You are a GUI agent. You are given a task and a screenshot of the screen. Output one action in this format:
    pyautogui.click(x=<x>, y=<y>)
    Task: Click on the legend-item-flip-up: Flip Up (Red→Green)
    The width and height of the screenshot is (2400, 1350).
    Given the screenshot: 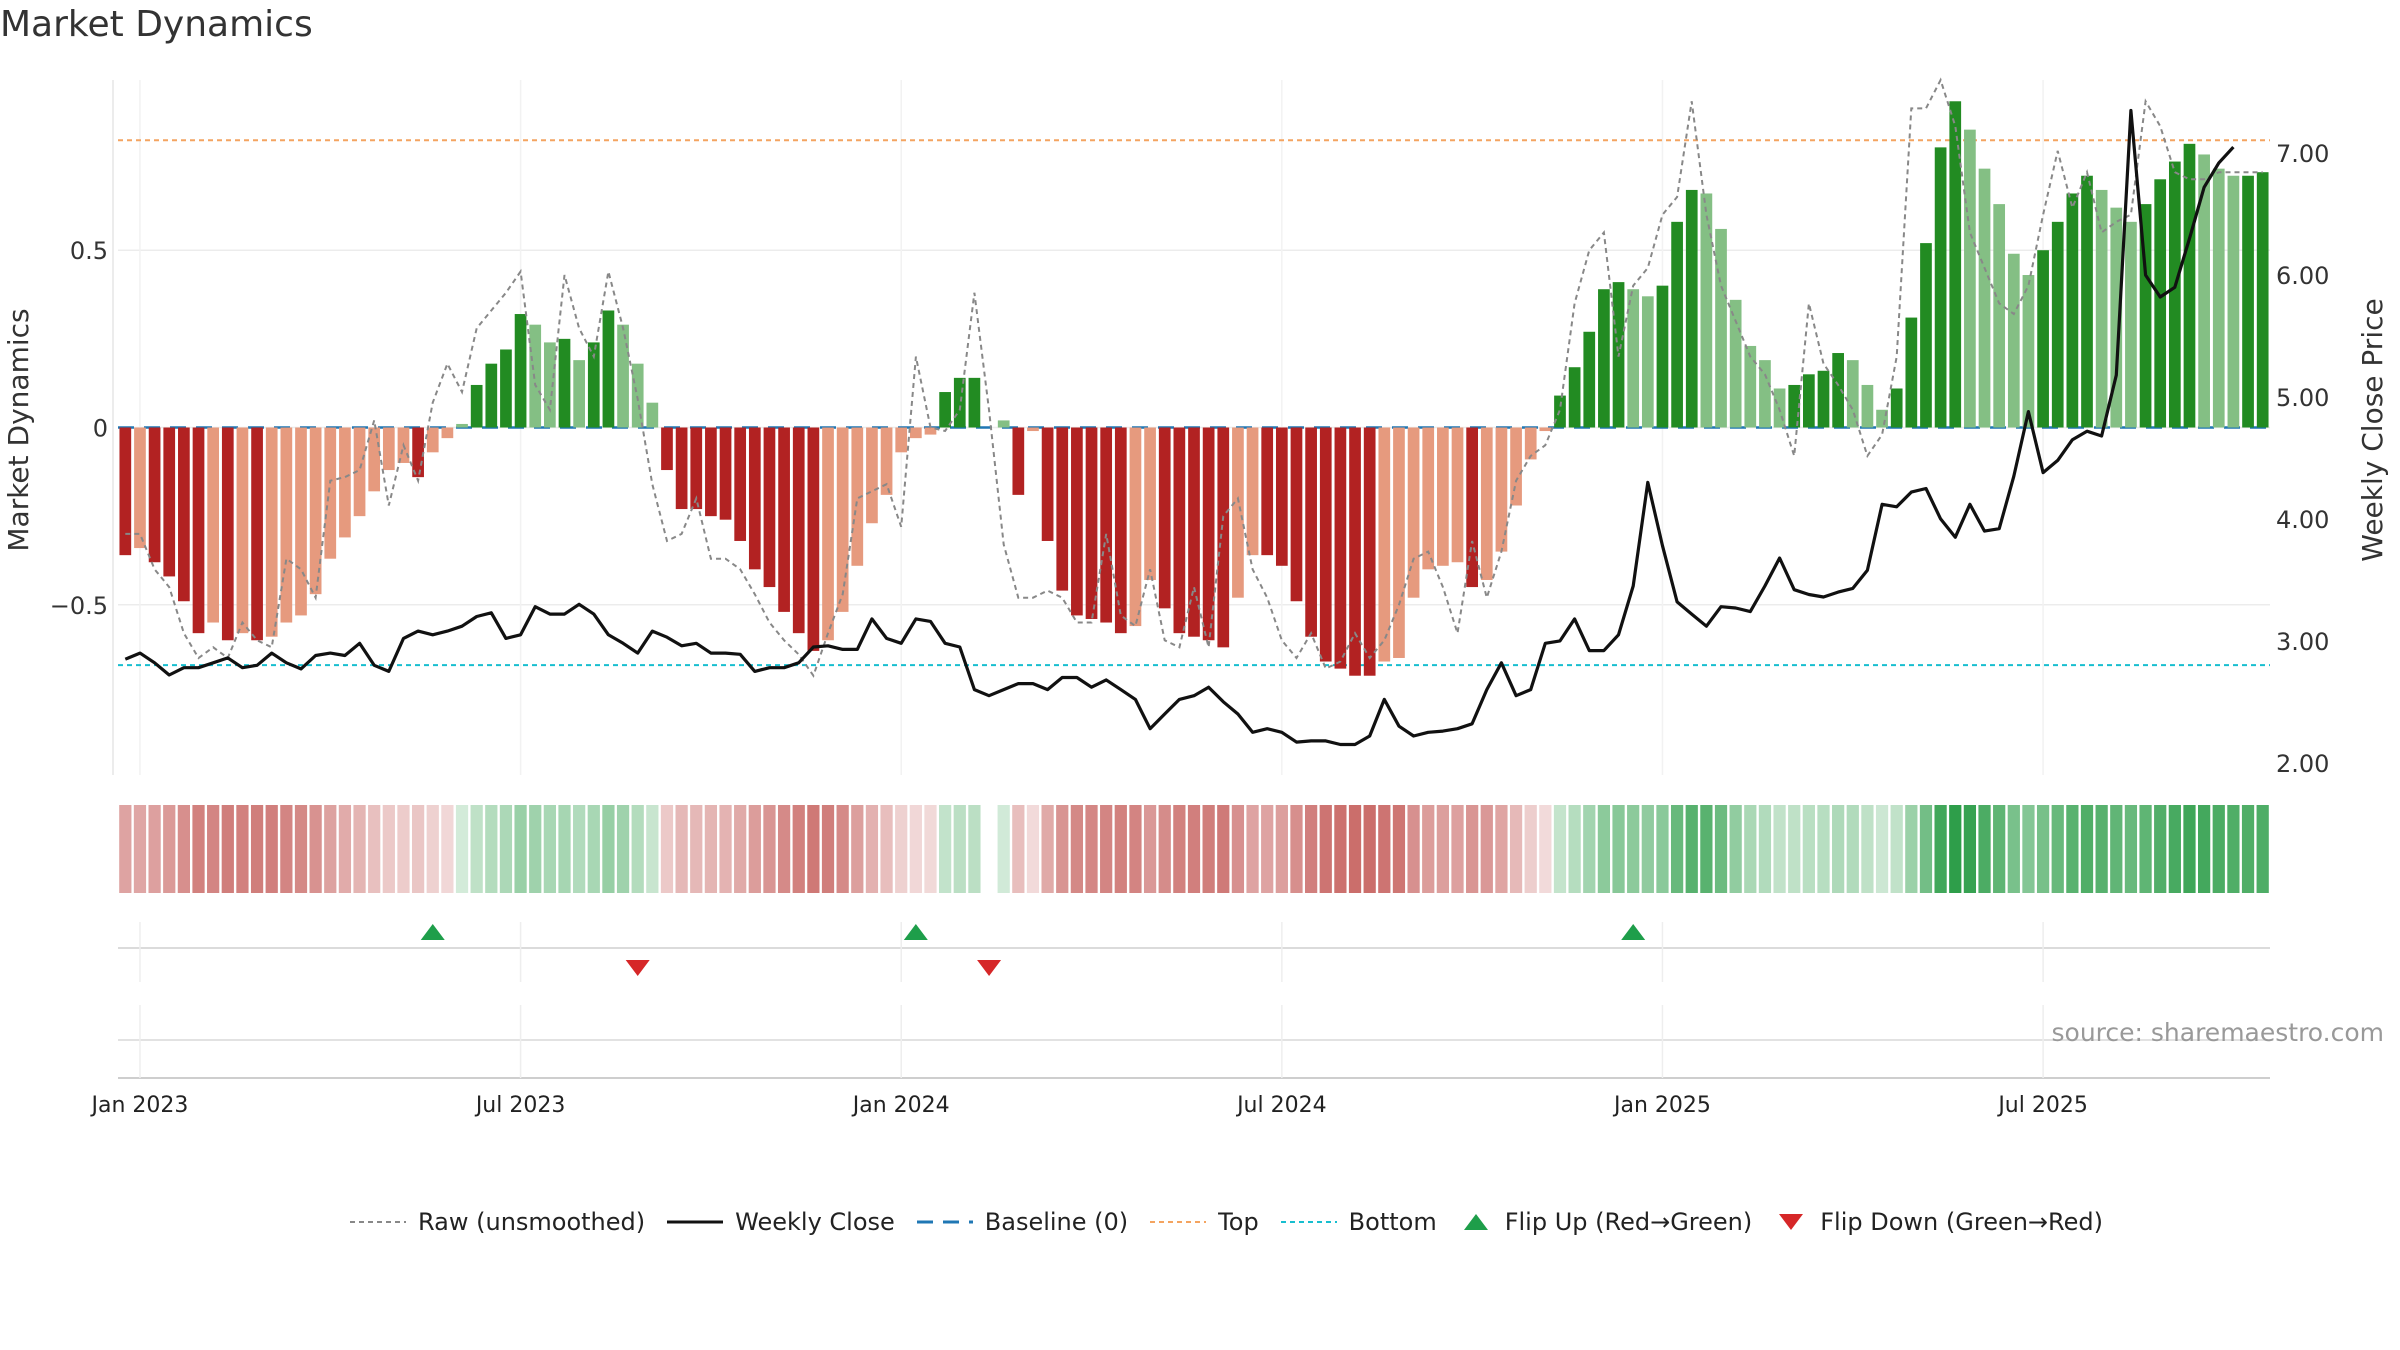 What is the action you would take?
    pyautogui.click(x=1605, y=1222)
    